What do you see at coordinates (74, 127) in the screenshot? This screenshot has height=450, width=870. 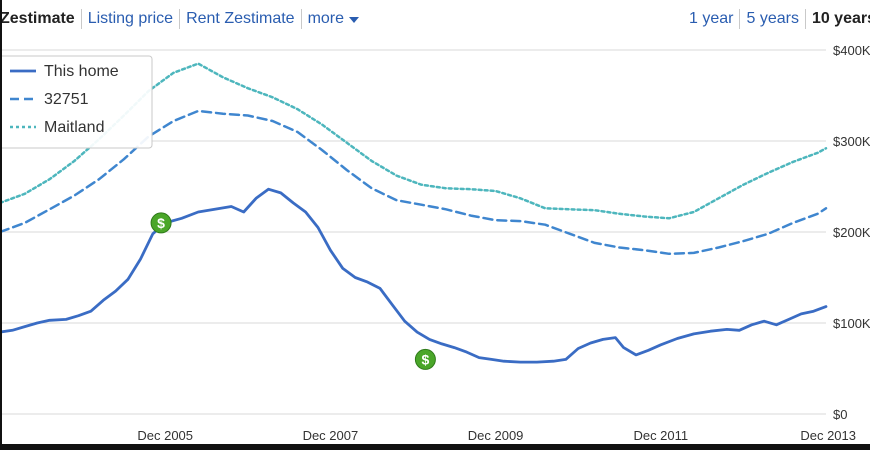 I see `legend-label: Maitland` at bounding box center [74, 127].